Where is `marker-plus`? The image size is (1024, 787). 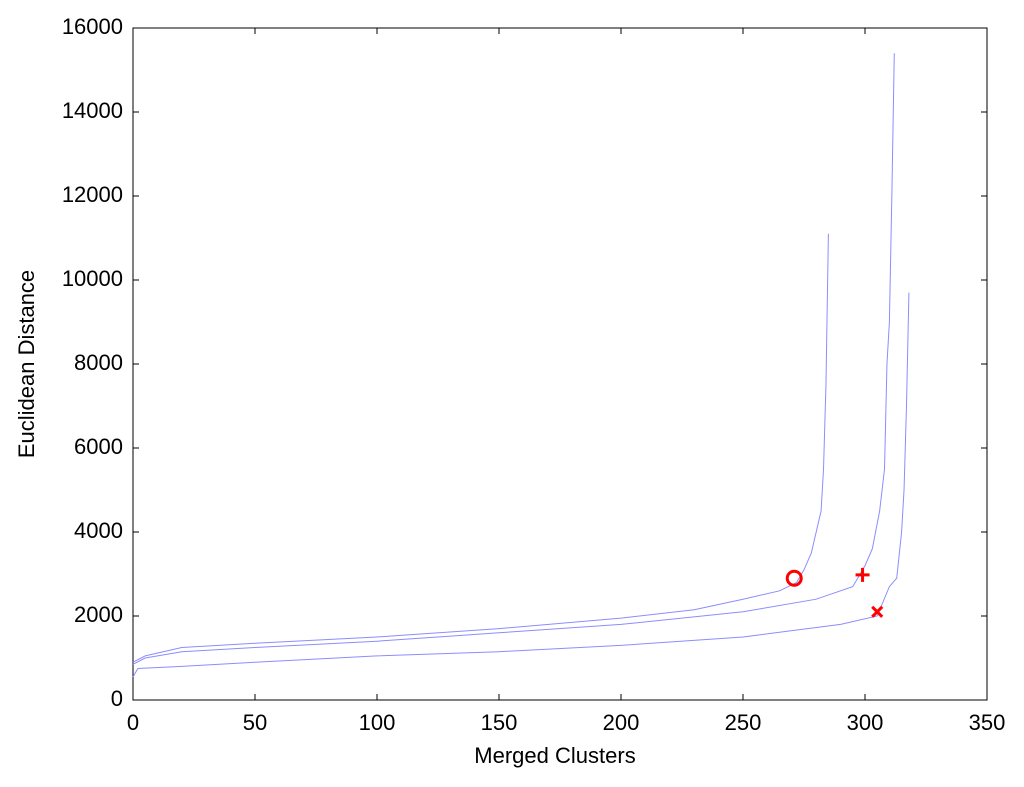 marker-plus is located at coordinates (862, 574).